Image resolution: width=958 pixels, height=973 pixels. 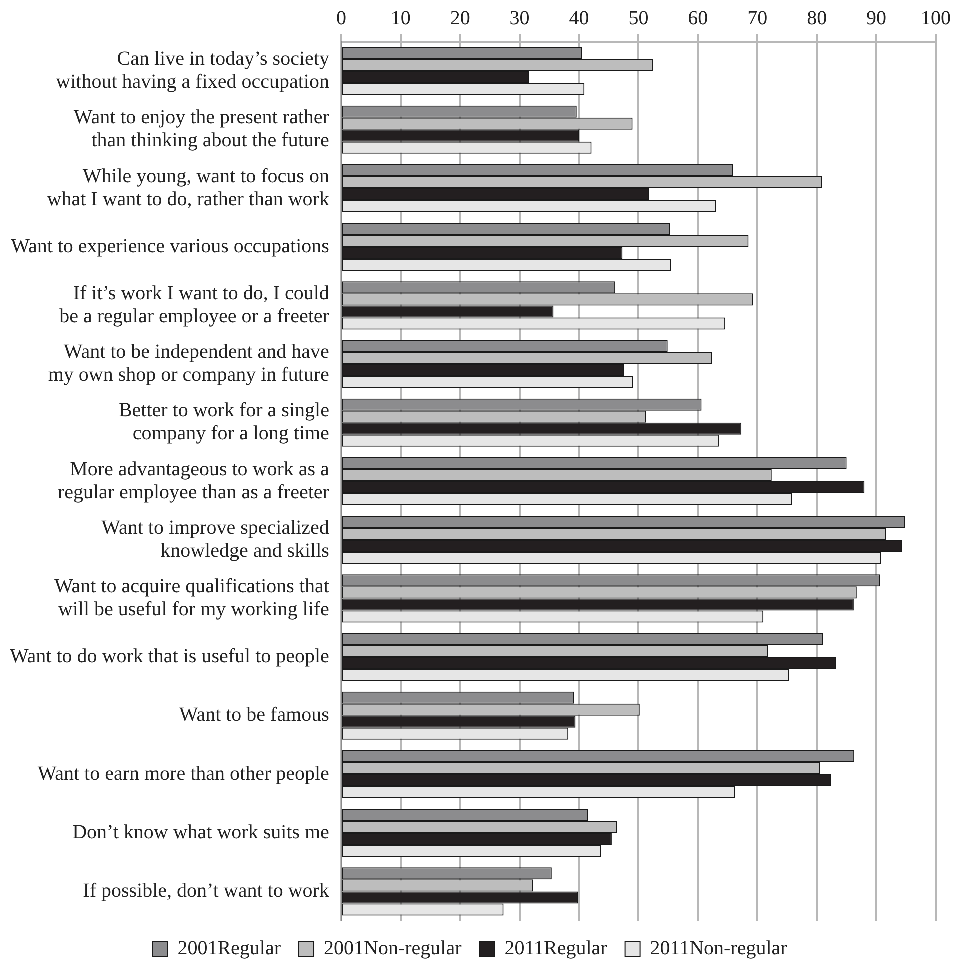 I want to click on y-tick-label: Want to do work that is useful to people, so click(x=170, y=657).